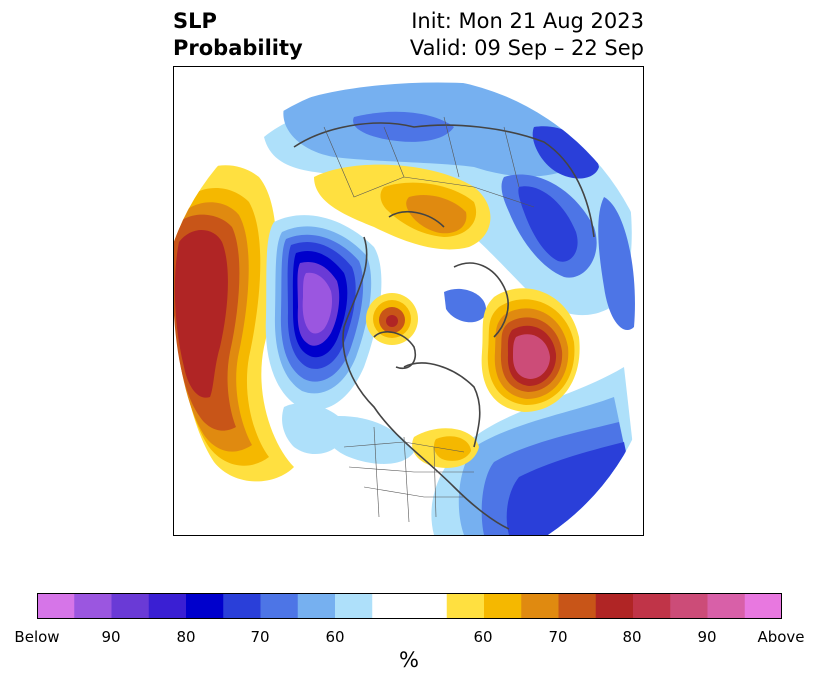 The width and height of the screenshot is (819, 686). I want to click on colorbar-label-below-60: 60, so click(335, 637).